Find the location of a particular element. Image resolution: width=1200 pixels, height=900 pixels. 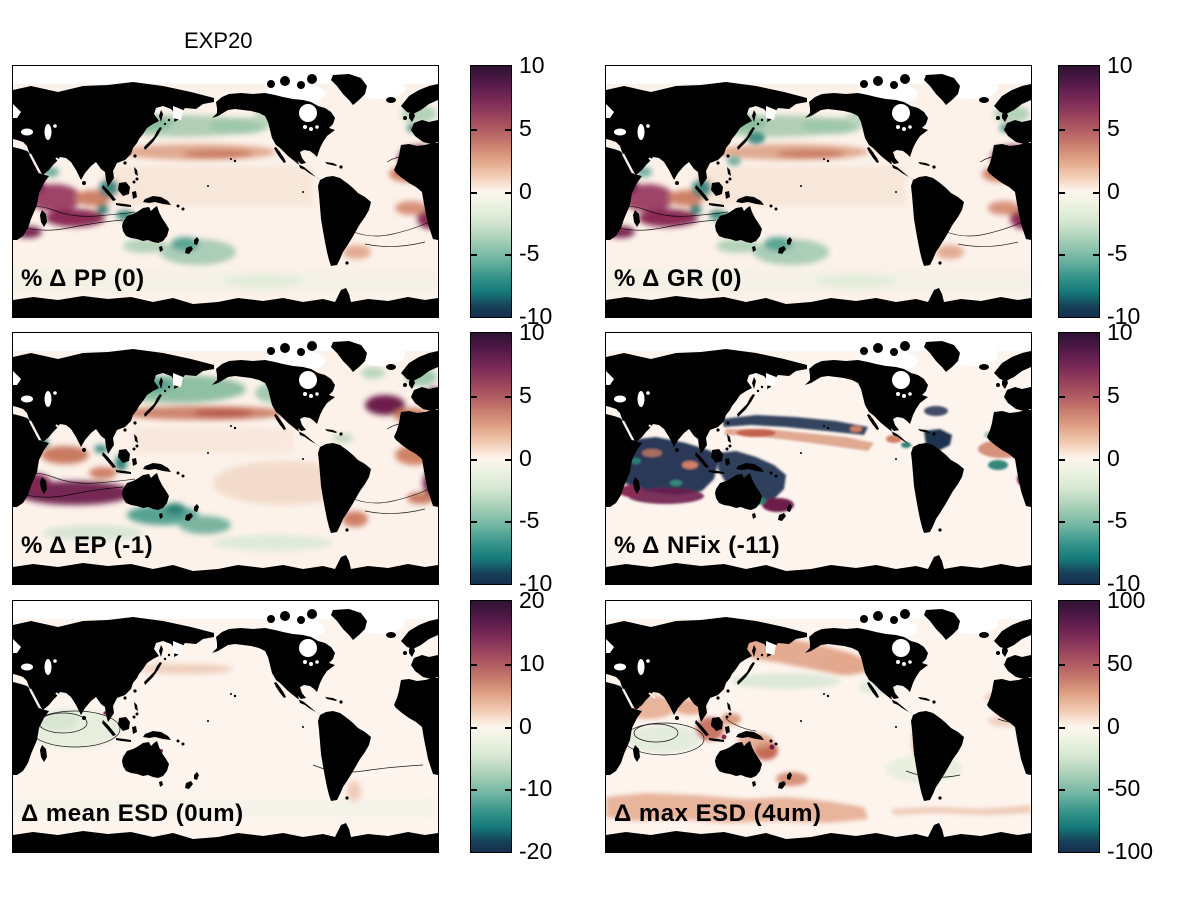

cbar-tick: 50 is located at coordinates (1120, 662).